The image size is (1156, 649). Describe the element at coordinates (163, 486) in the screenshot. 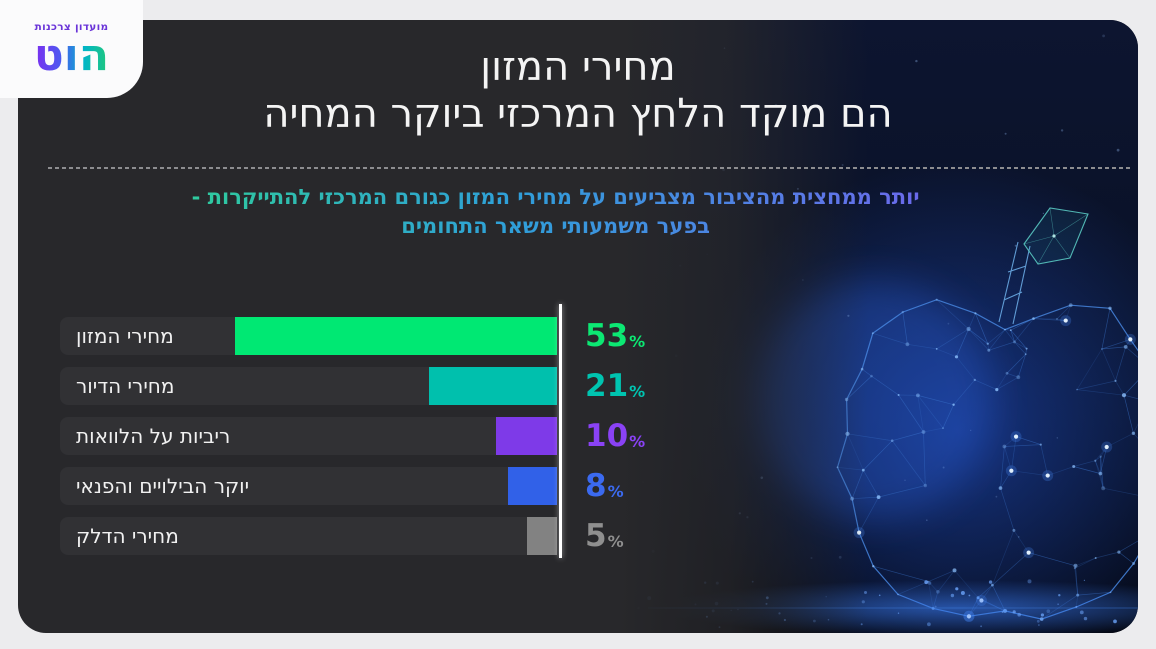

I see `category-label: יוקר הבילויים והפנאי` at that location.